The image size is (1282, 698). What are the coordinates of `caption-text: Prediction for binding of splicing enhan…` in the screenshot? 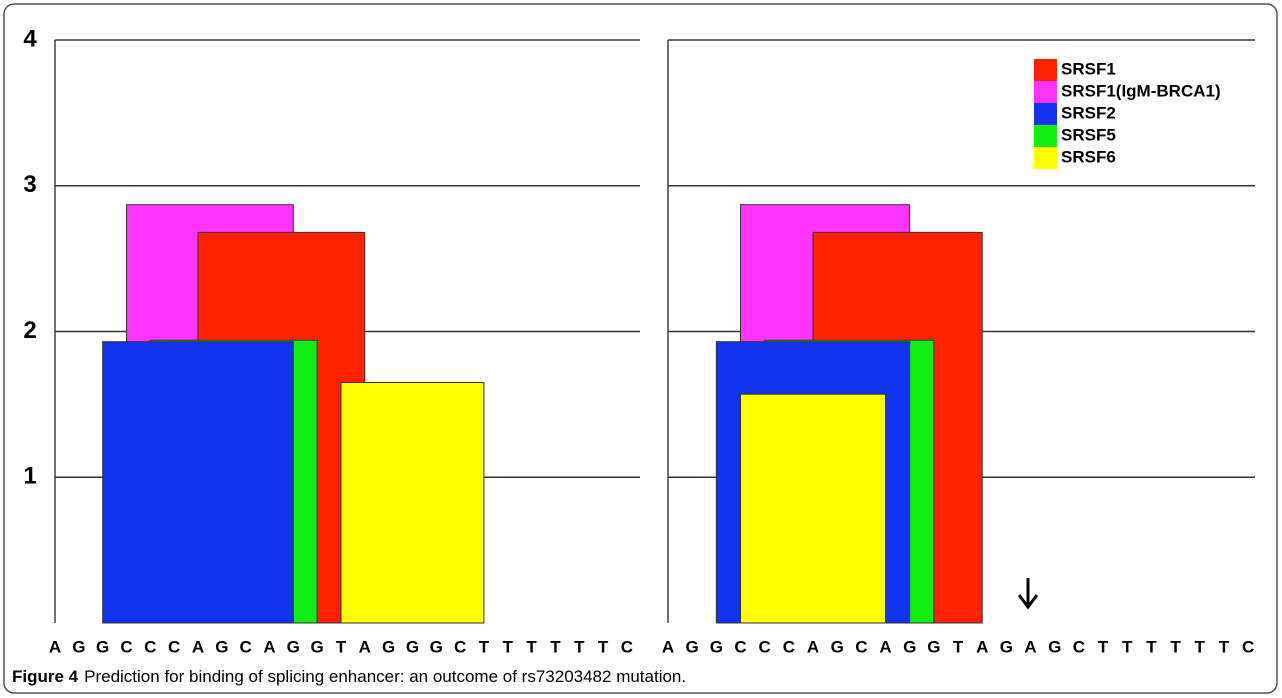 It's located at (385, 676).